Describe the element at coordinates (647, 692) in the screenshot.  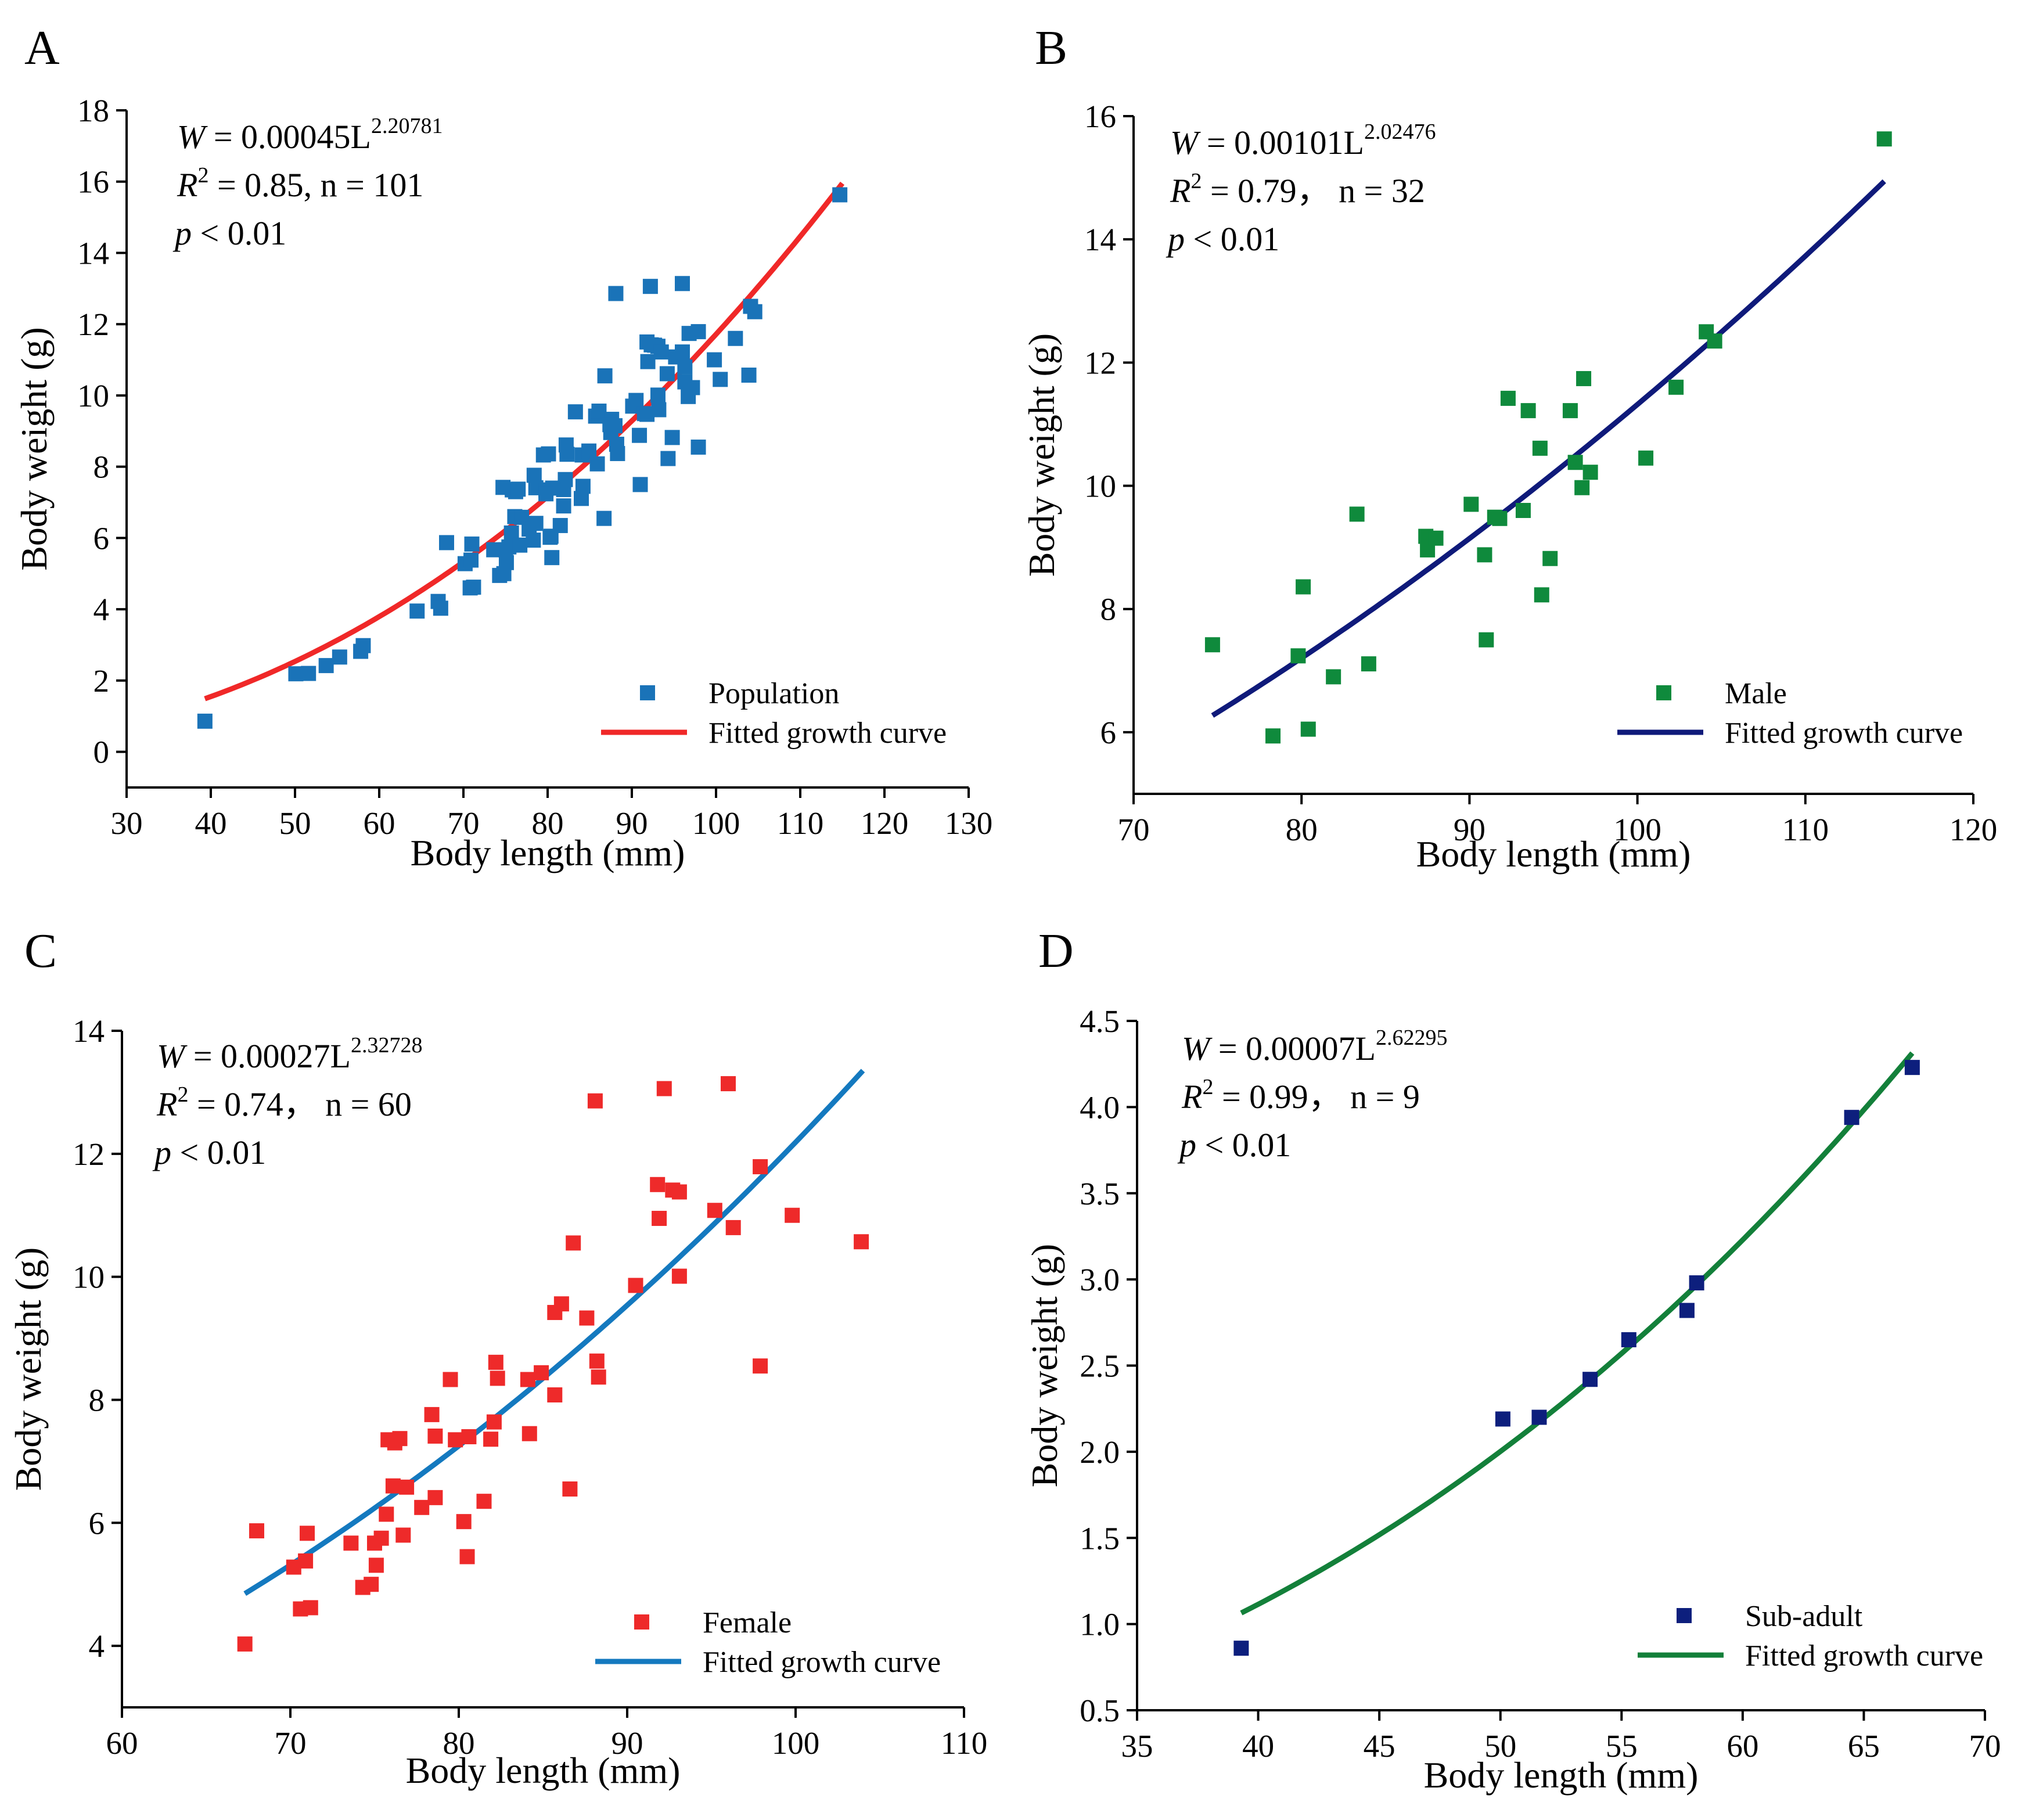
I see `legend-points-marker` at that location.